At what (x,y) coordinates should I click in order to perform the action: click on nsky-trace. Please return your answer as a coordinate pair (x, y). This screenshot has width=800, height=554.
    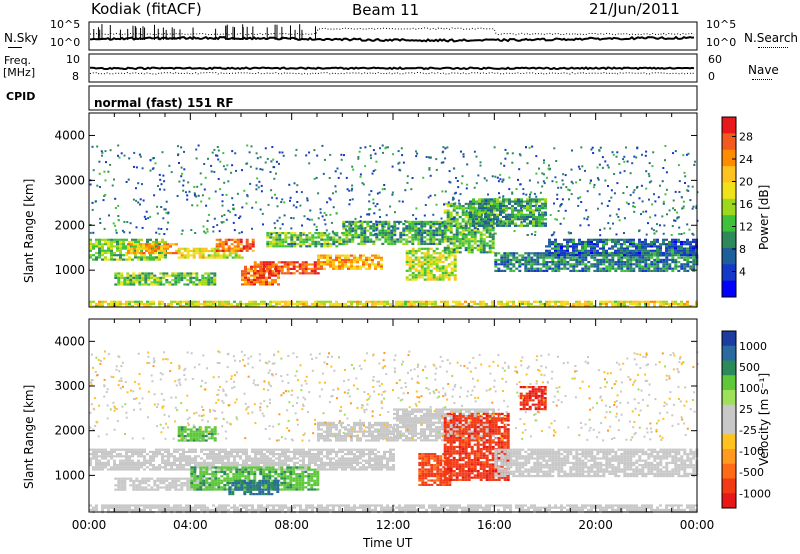
    Looking at the image, I should click on (392, 39).